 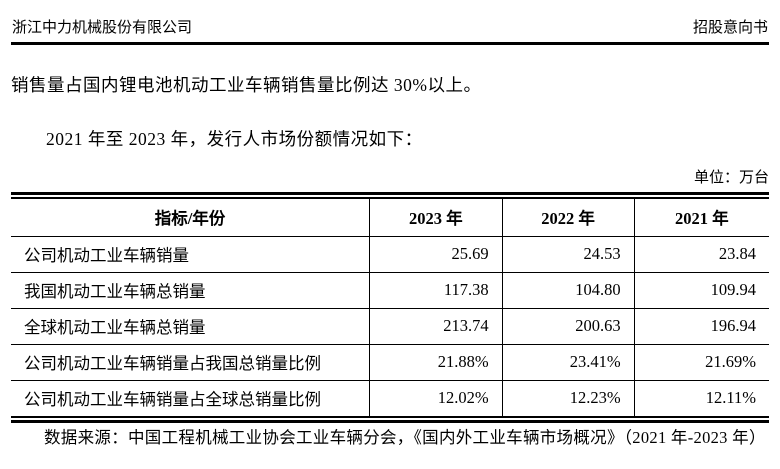 What do you see at coordinates (701, 398) in the screenshot?
I see `cell-value: 12.11%` at bounding box center [701, 398].